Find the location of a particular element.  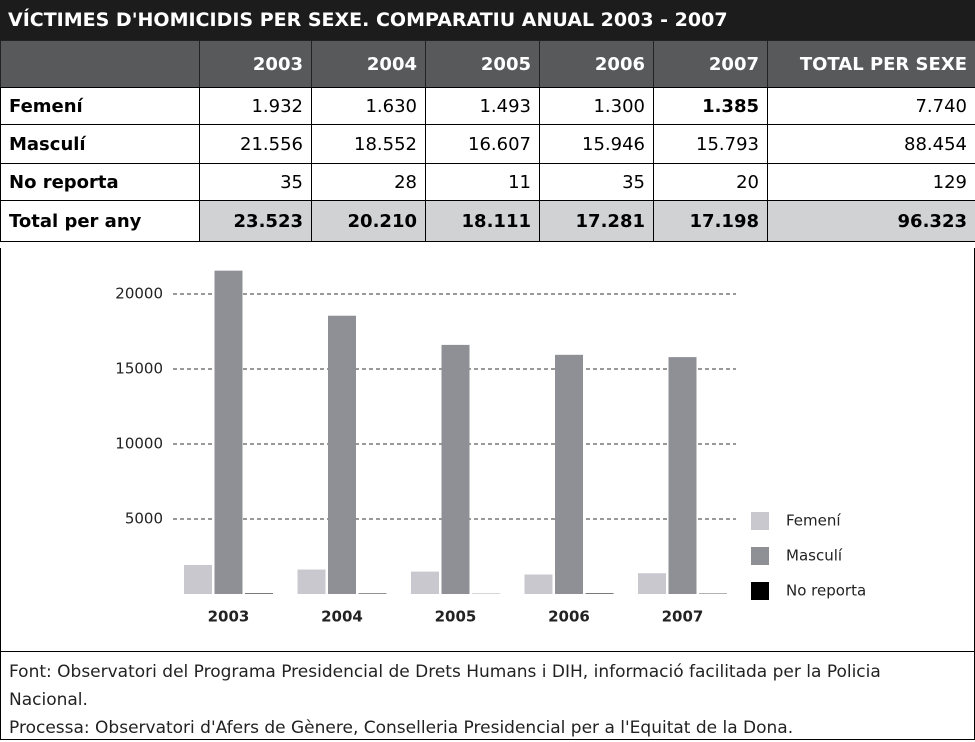

table-cell: 17.281 is located at coordinates (596, 221).